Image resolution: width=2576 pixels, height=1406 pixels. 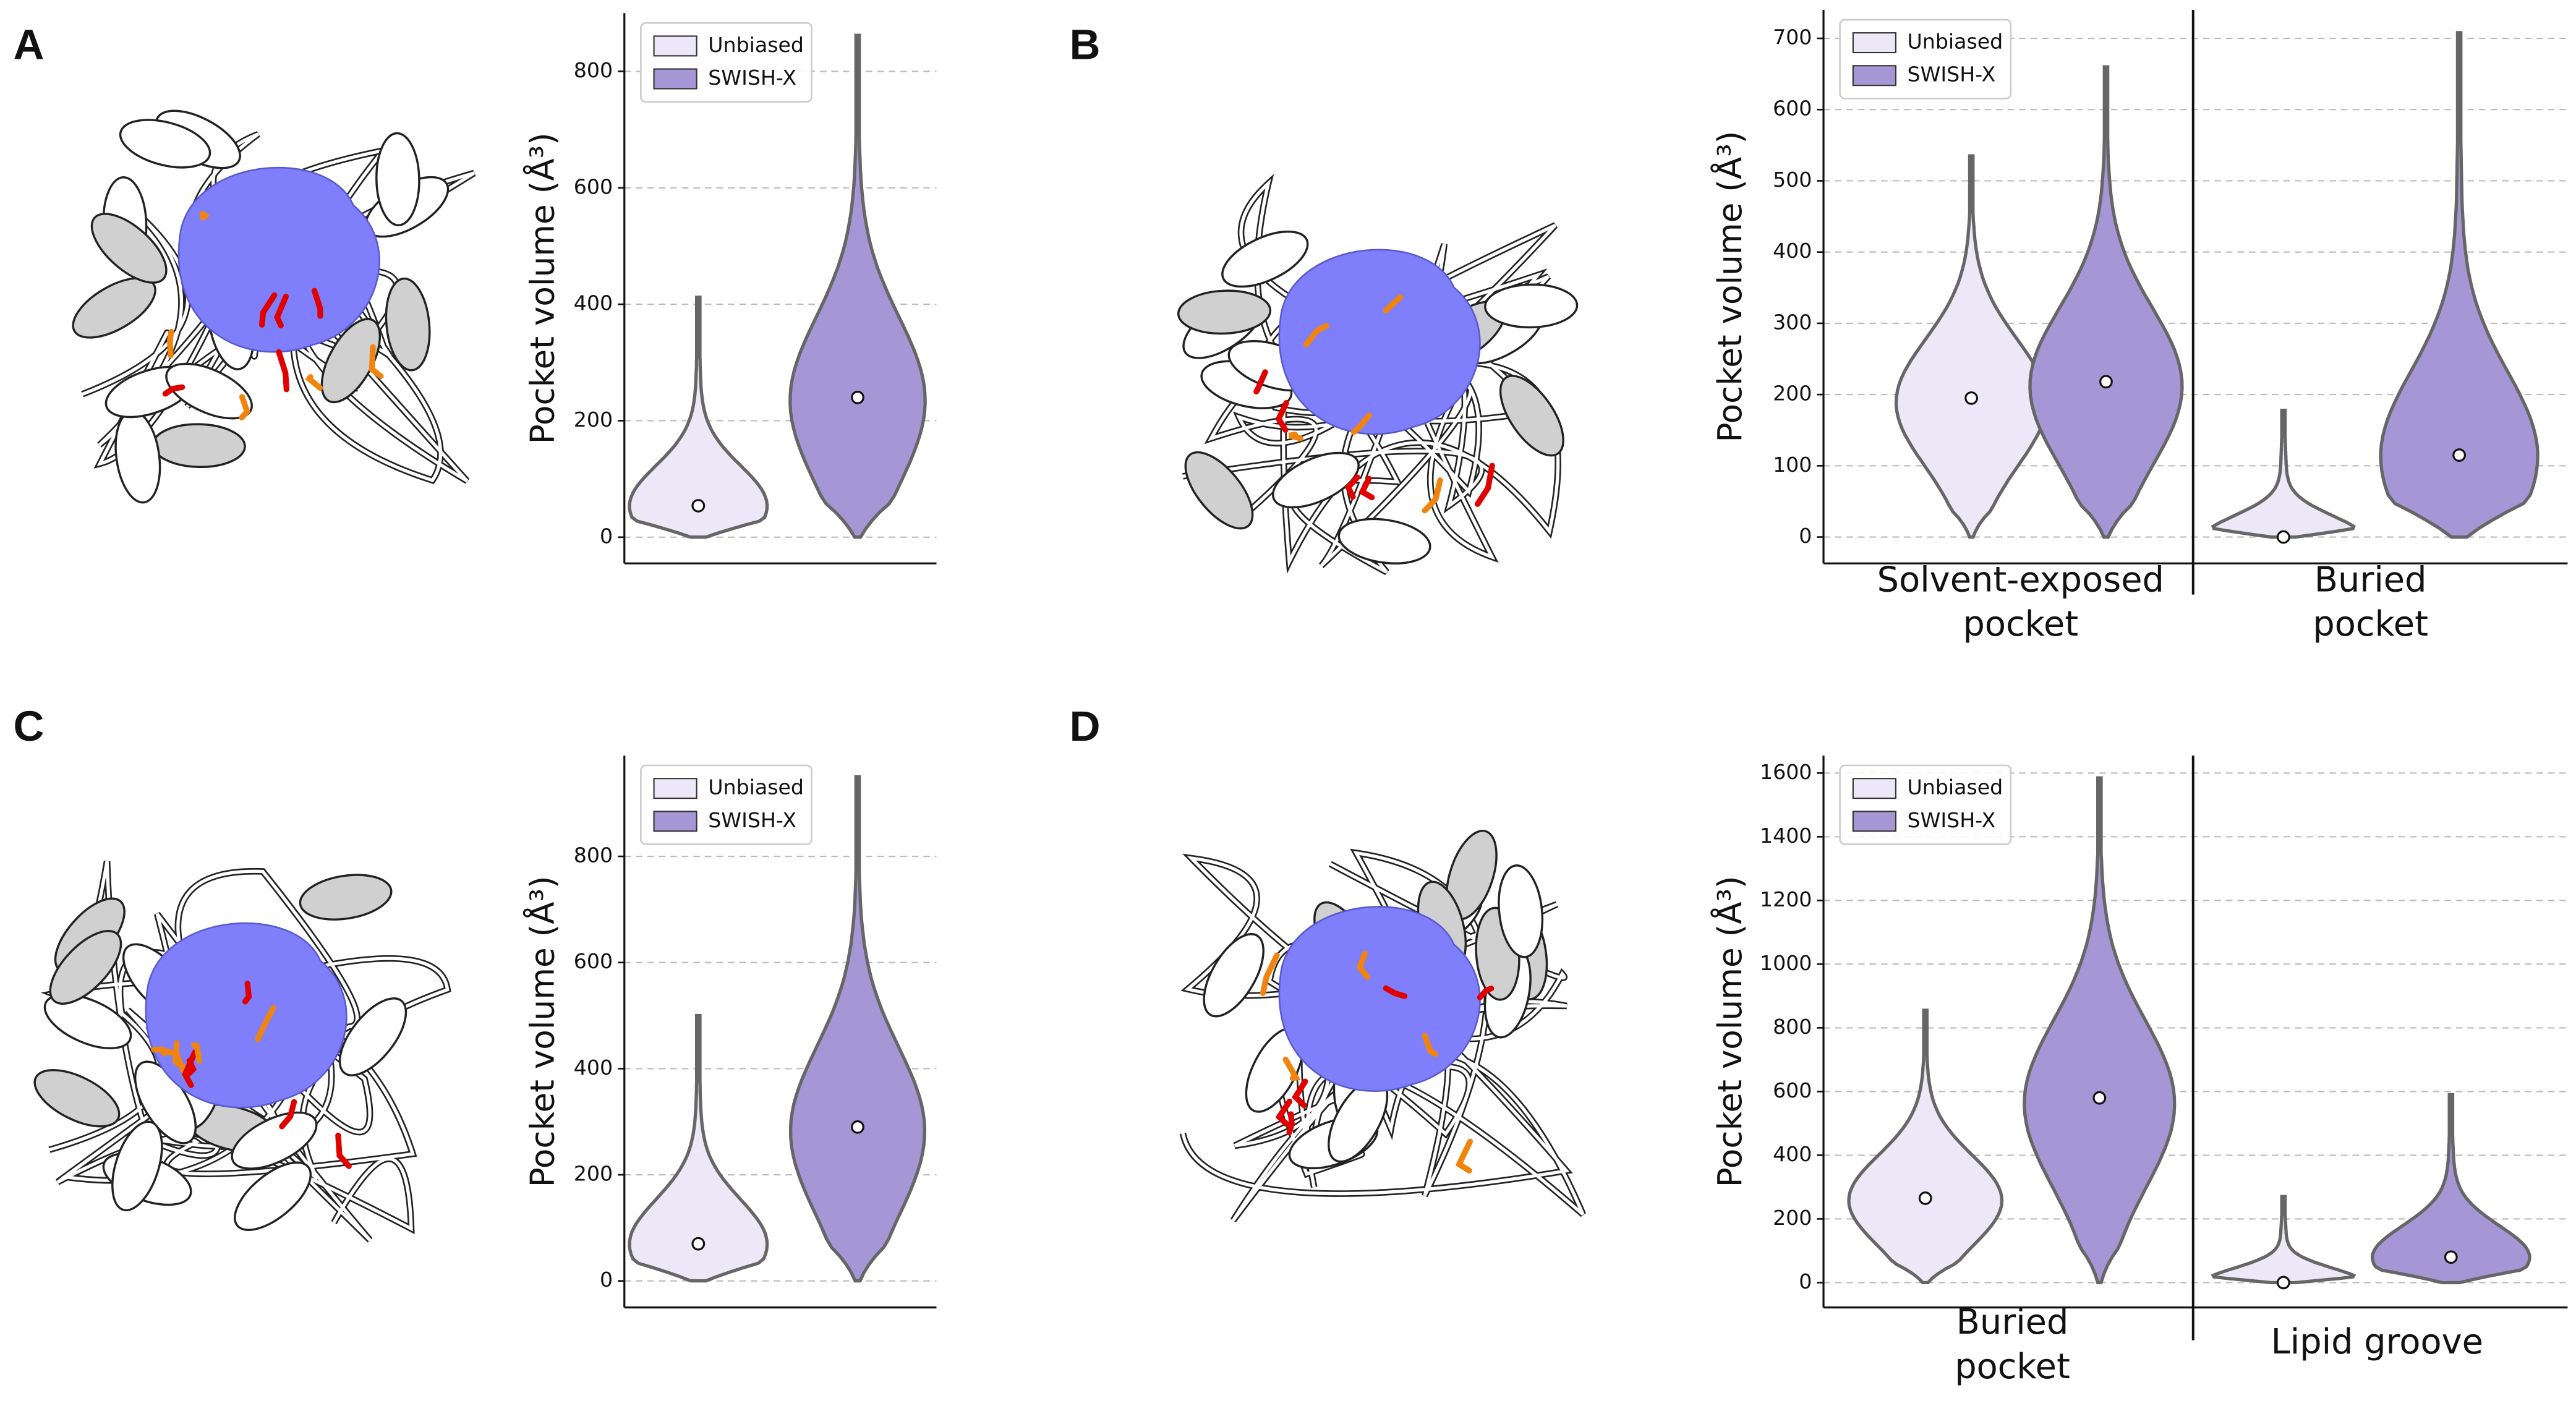 What do you see at coordinates (1379, 342) in the screenshot?
I see `pocket-surface` at bounding box center [1379, 342].